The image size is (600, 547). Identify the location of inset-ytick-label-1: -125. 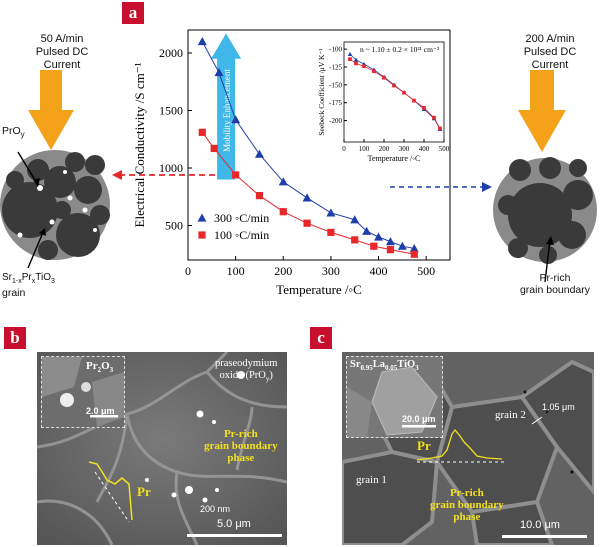
(335, 68).